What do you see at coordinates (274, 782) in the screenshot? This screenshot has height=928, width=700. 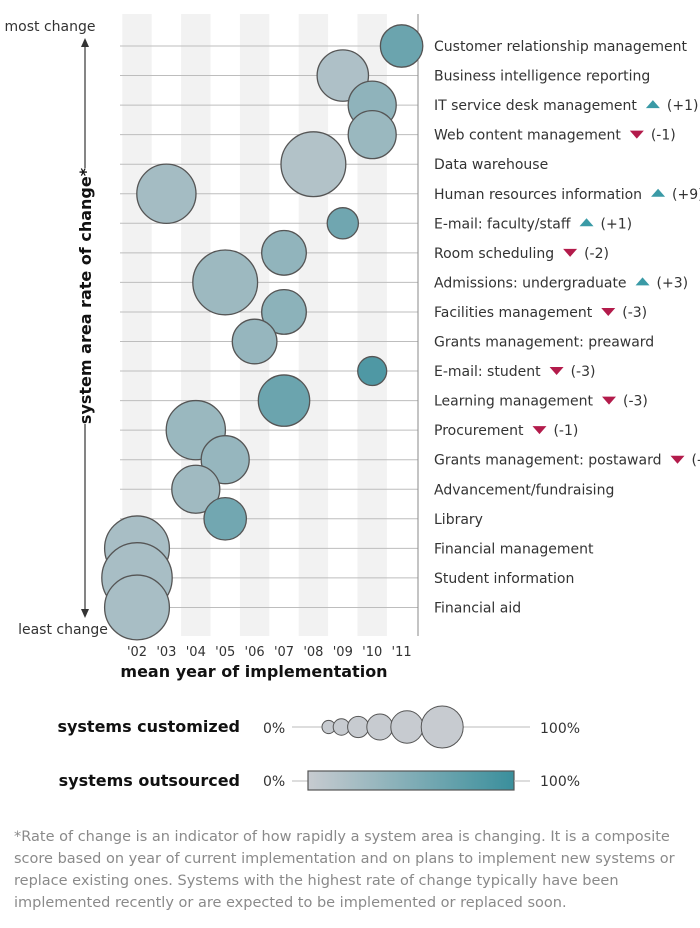 I see `legend-outsourced-min: 0%` at bounding box center [274, 782].